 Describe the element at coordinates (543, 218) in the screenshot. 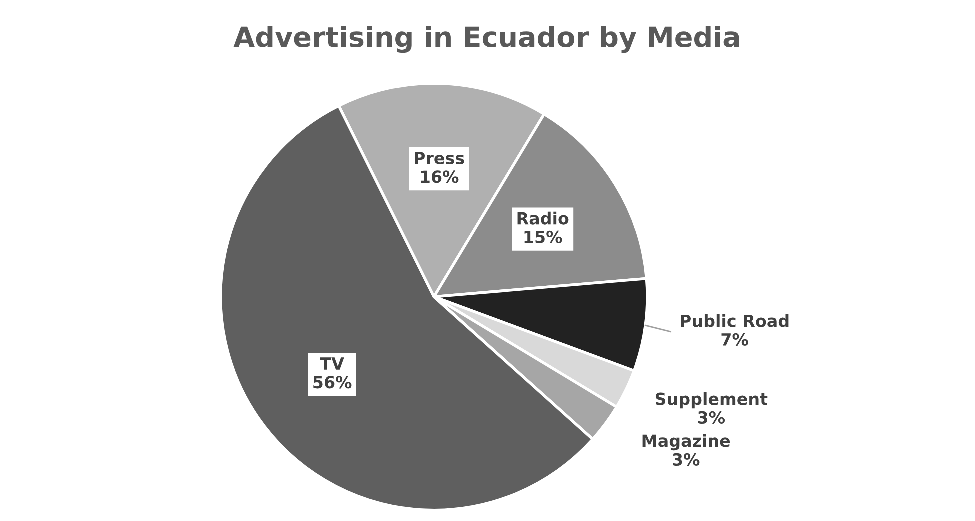

I see `slice-label: Radio` at that location.